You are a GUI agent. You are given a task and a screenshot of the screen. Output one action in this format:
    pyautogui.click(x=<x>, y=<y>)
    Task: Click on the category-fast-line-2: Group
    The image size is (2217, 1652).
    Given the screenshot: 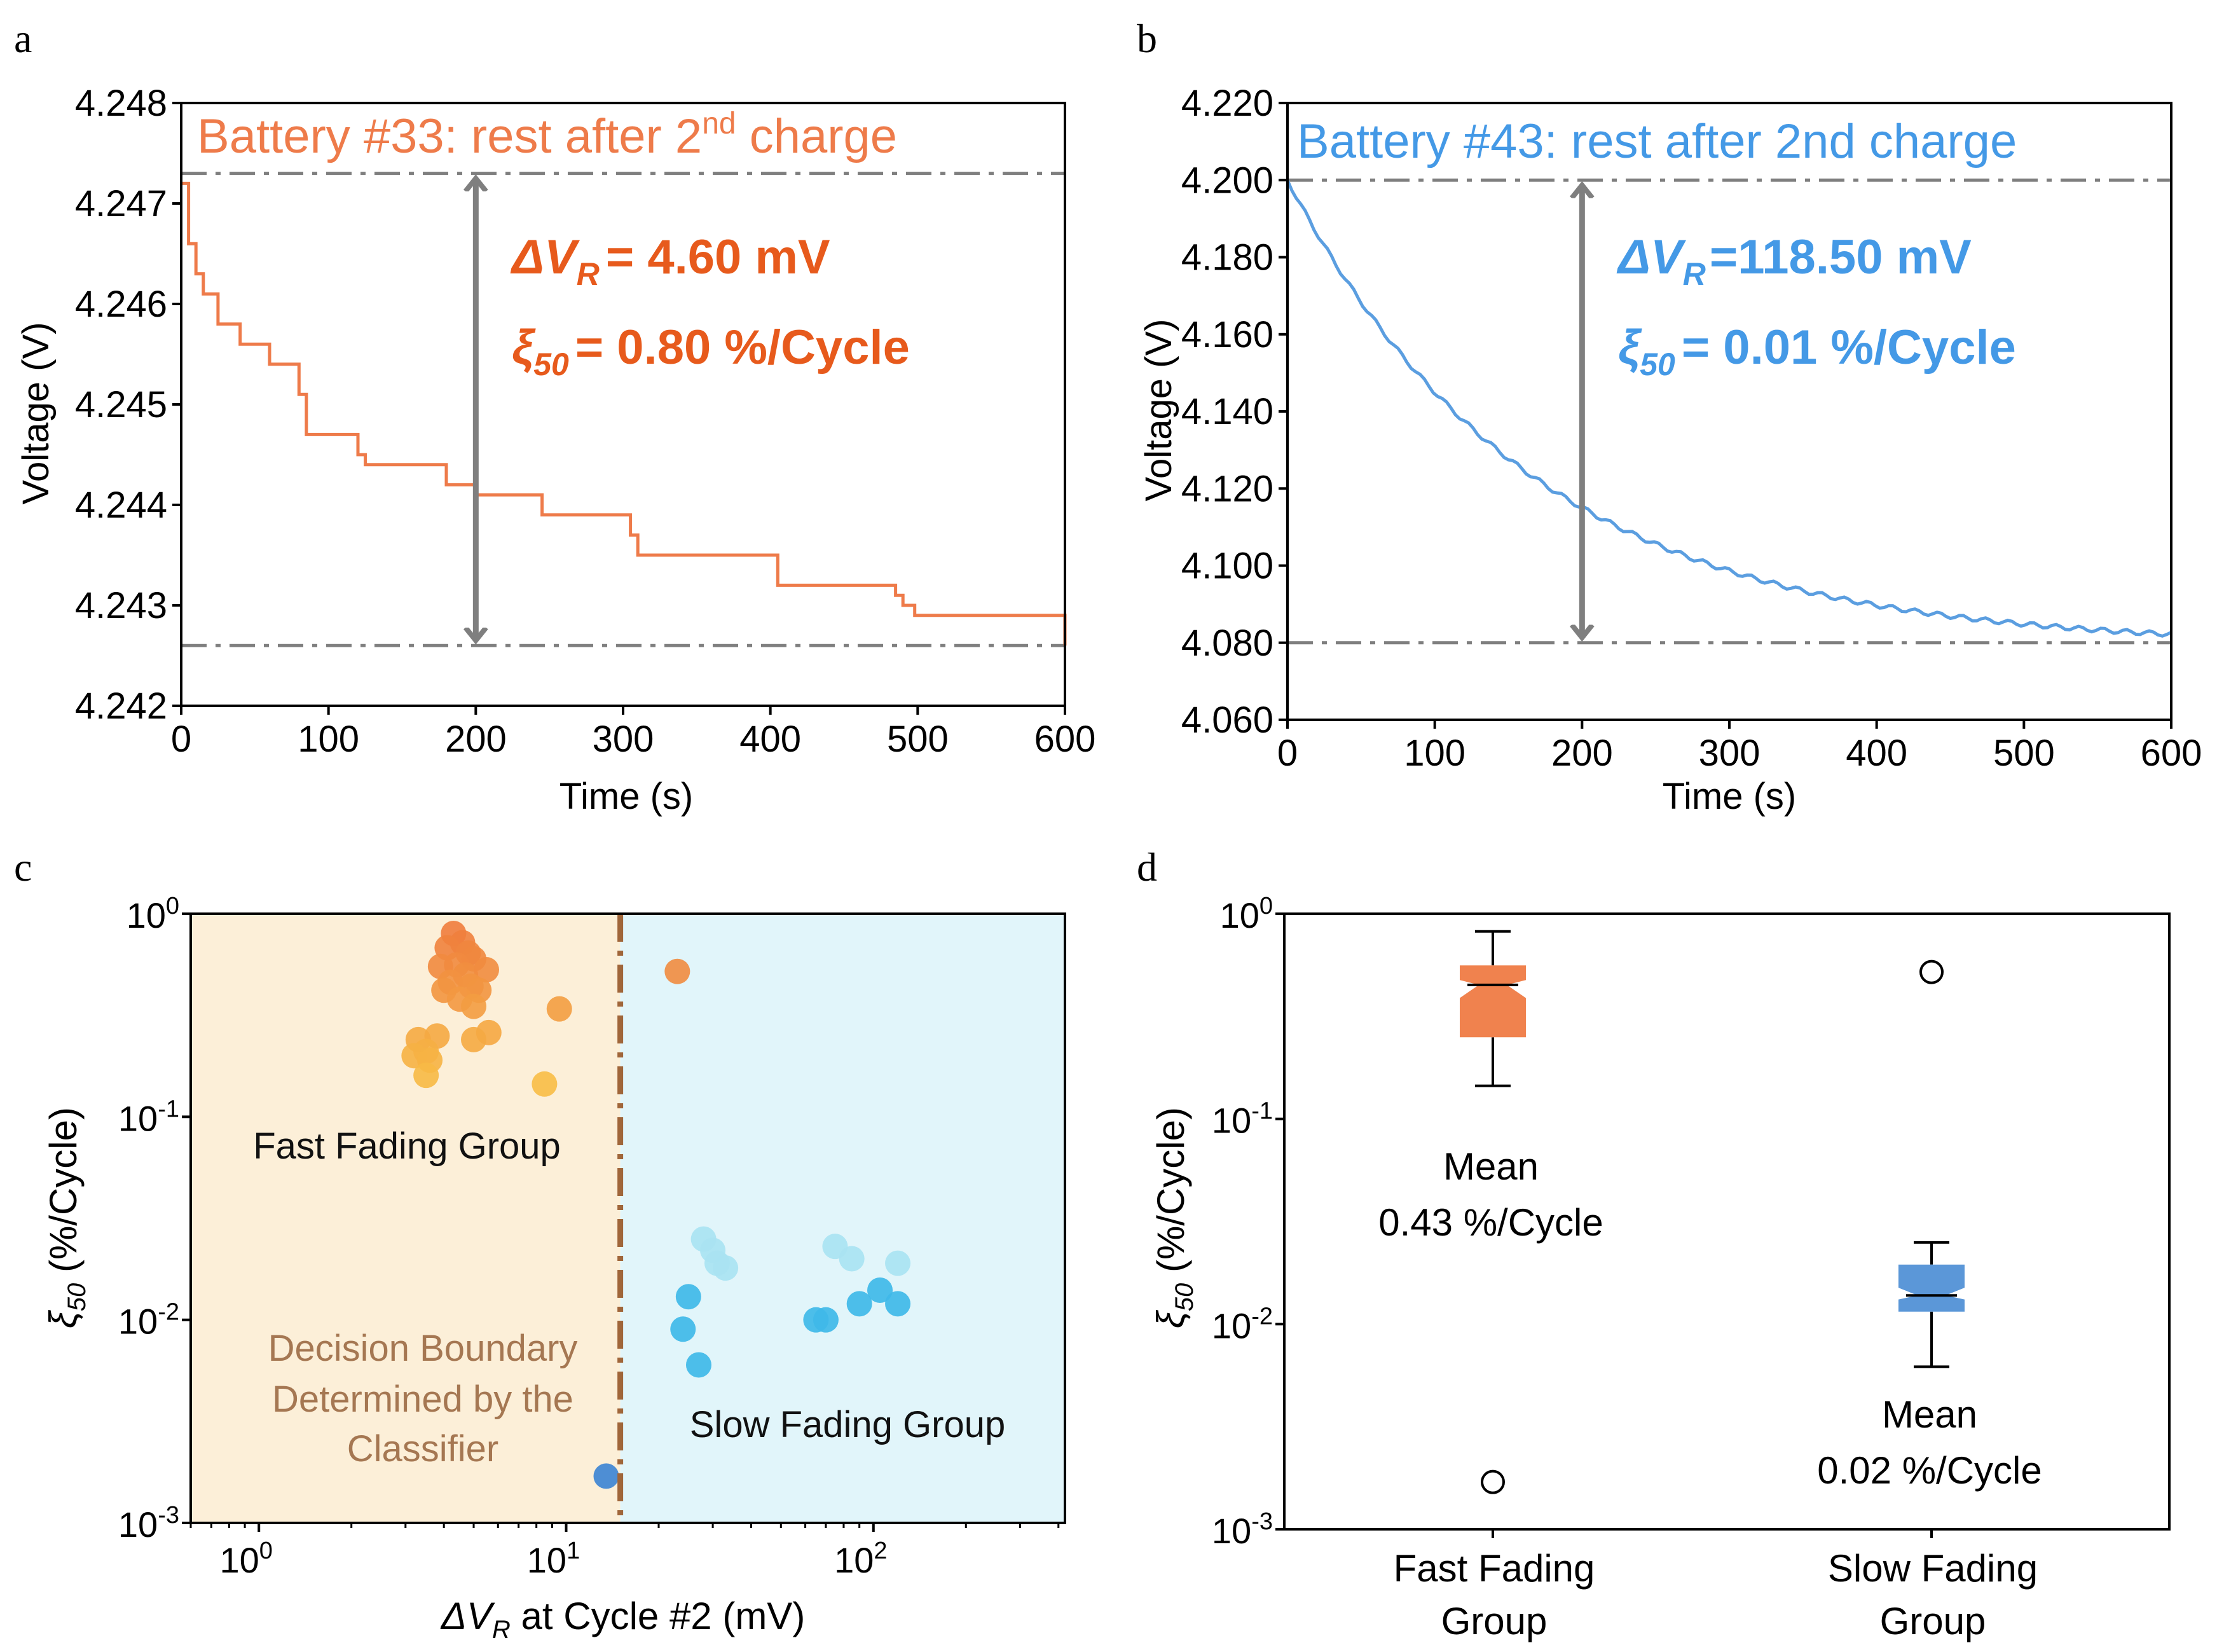 What is the action you would take?
    pyautogui.click(x=1494, y=1621)
    